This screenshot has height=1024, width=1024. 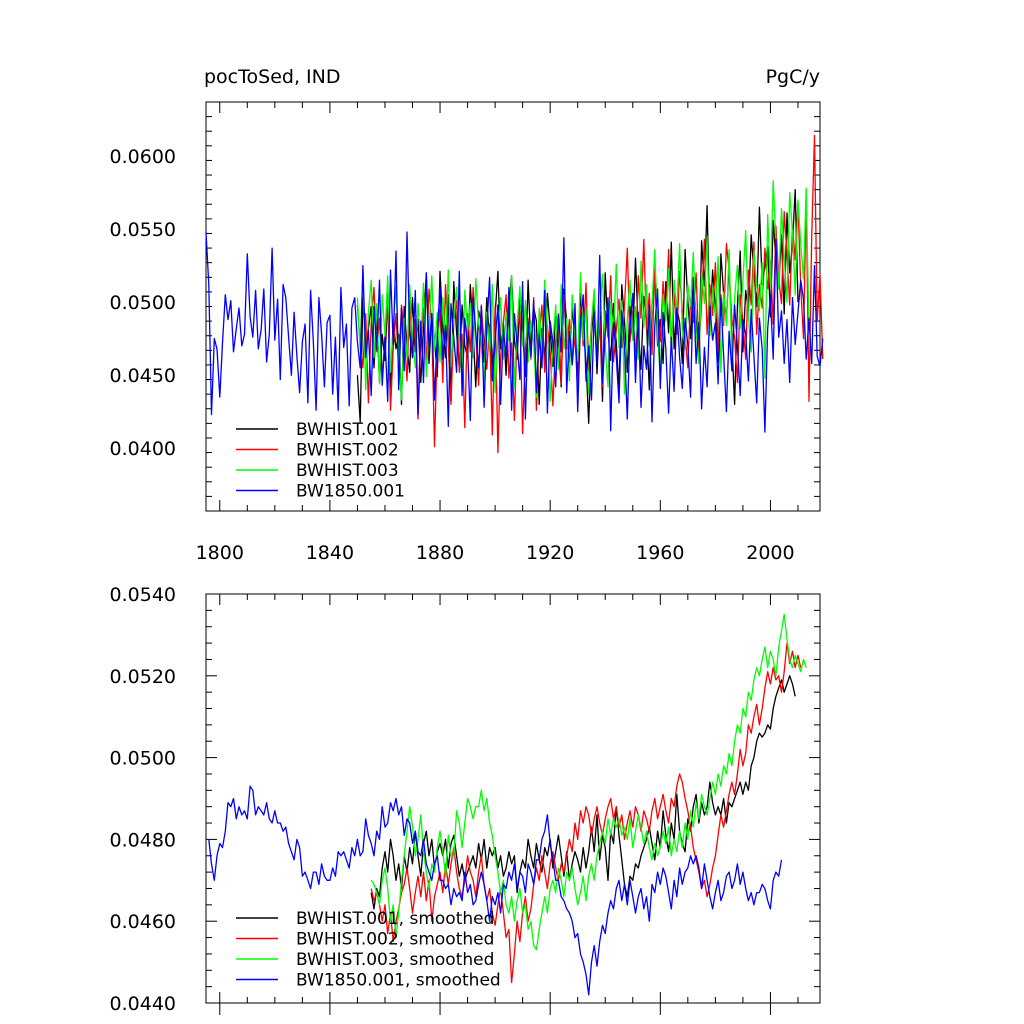 What do you see at coordinates (330, 553) in the screenshot?
I see `x-tick-label: 1840` at bounding box center [330, 553].